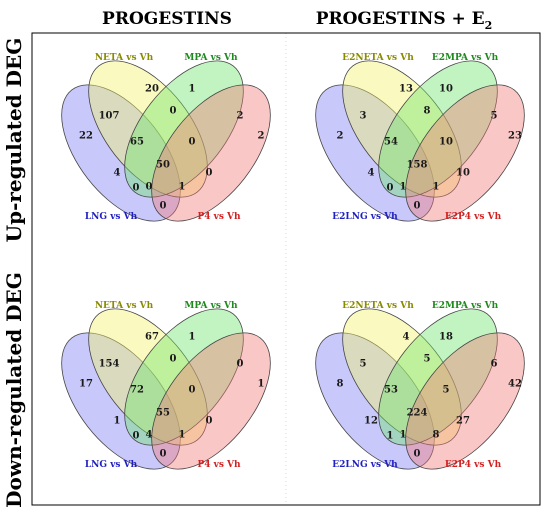  Describe the element at coordinates (515, 384) in the screenshot. I see `region-count: 42` at that location.